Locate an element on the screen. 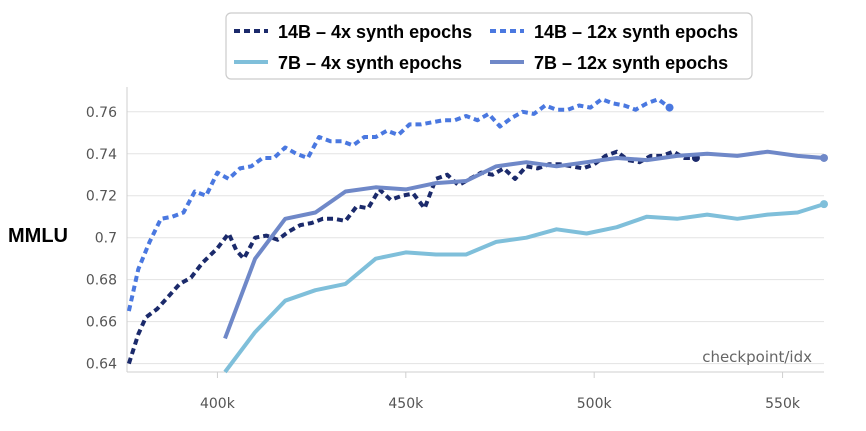  legend-label-14b-12x: 14B – 12x synth epochs is located at coordinates (636, 32).